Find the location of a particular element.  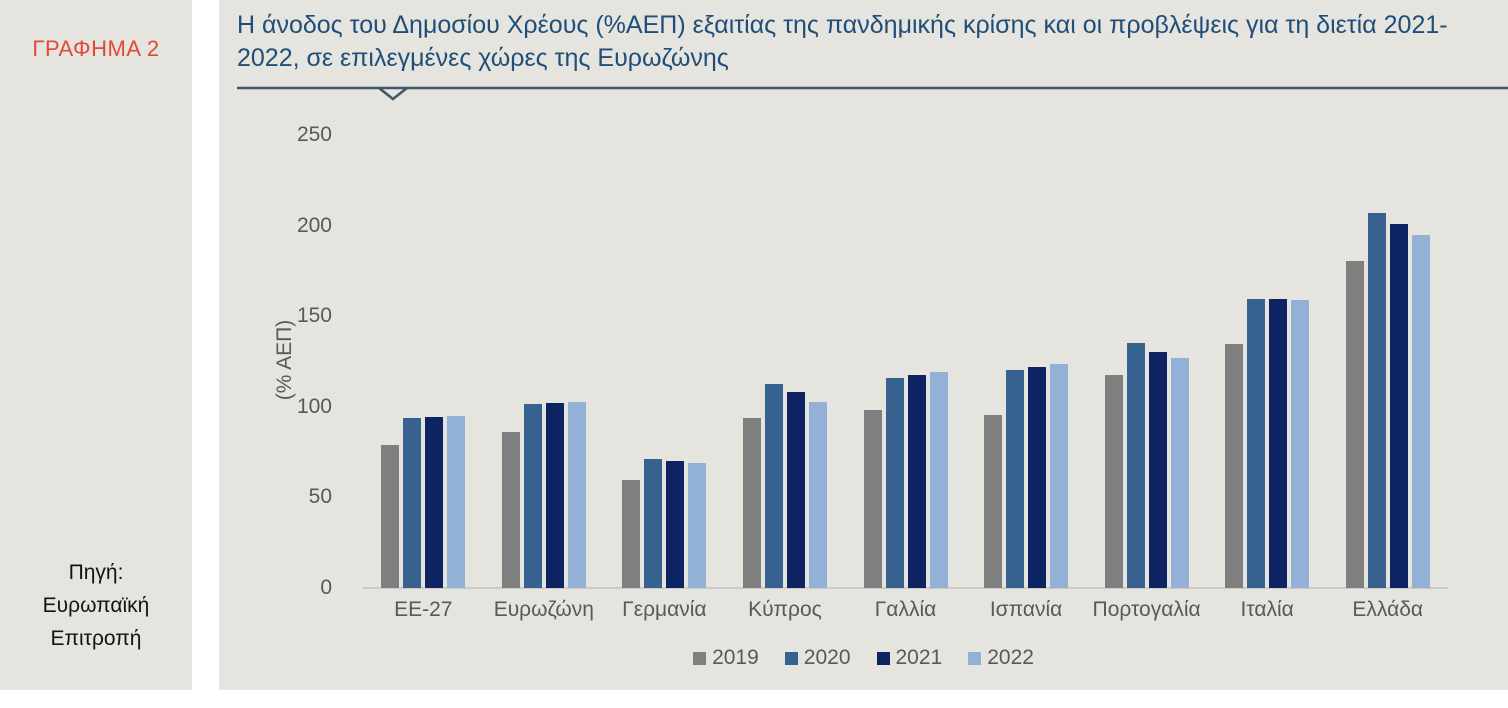

bar-2020-ΕΕ-27 is located at coordinates (412, 502).